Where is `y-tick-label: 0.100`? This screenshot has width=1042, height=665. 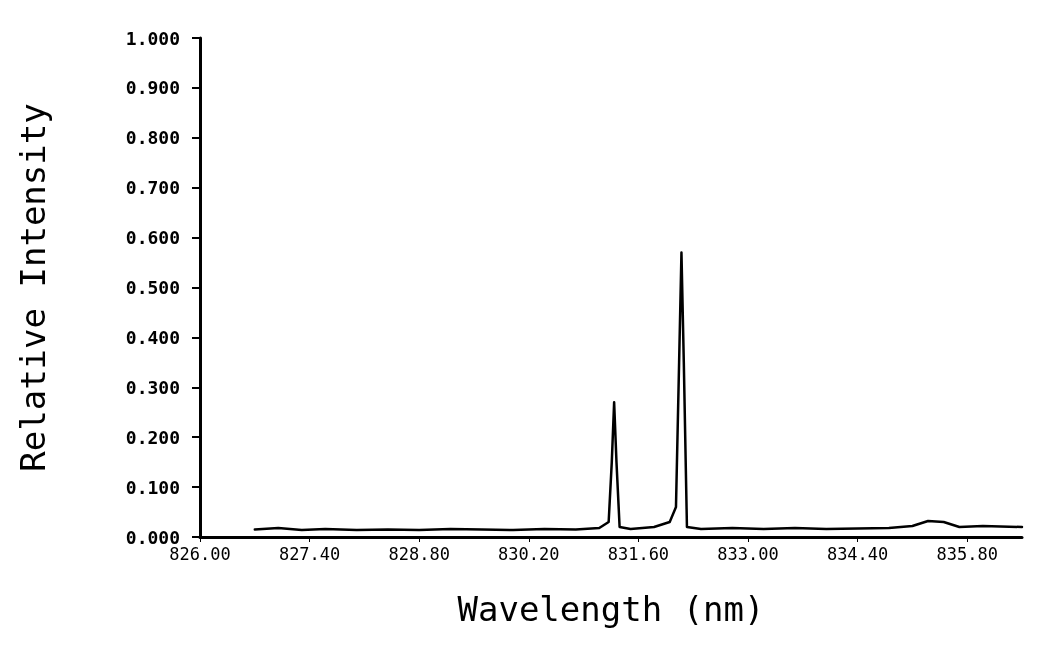
y-tick-label: 0.100 is located at coordinates (152, 487).